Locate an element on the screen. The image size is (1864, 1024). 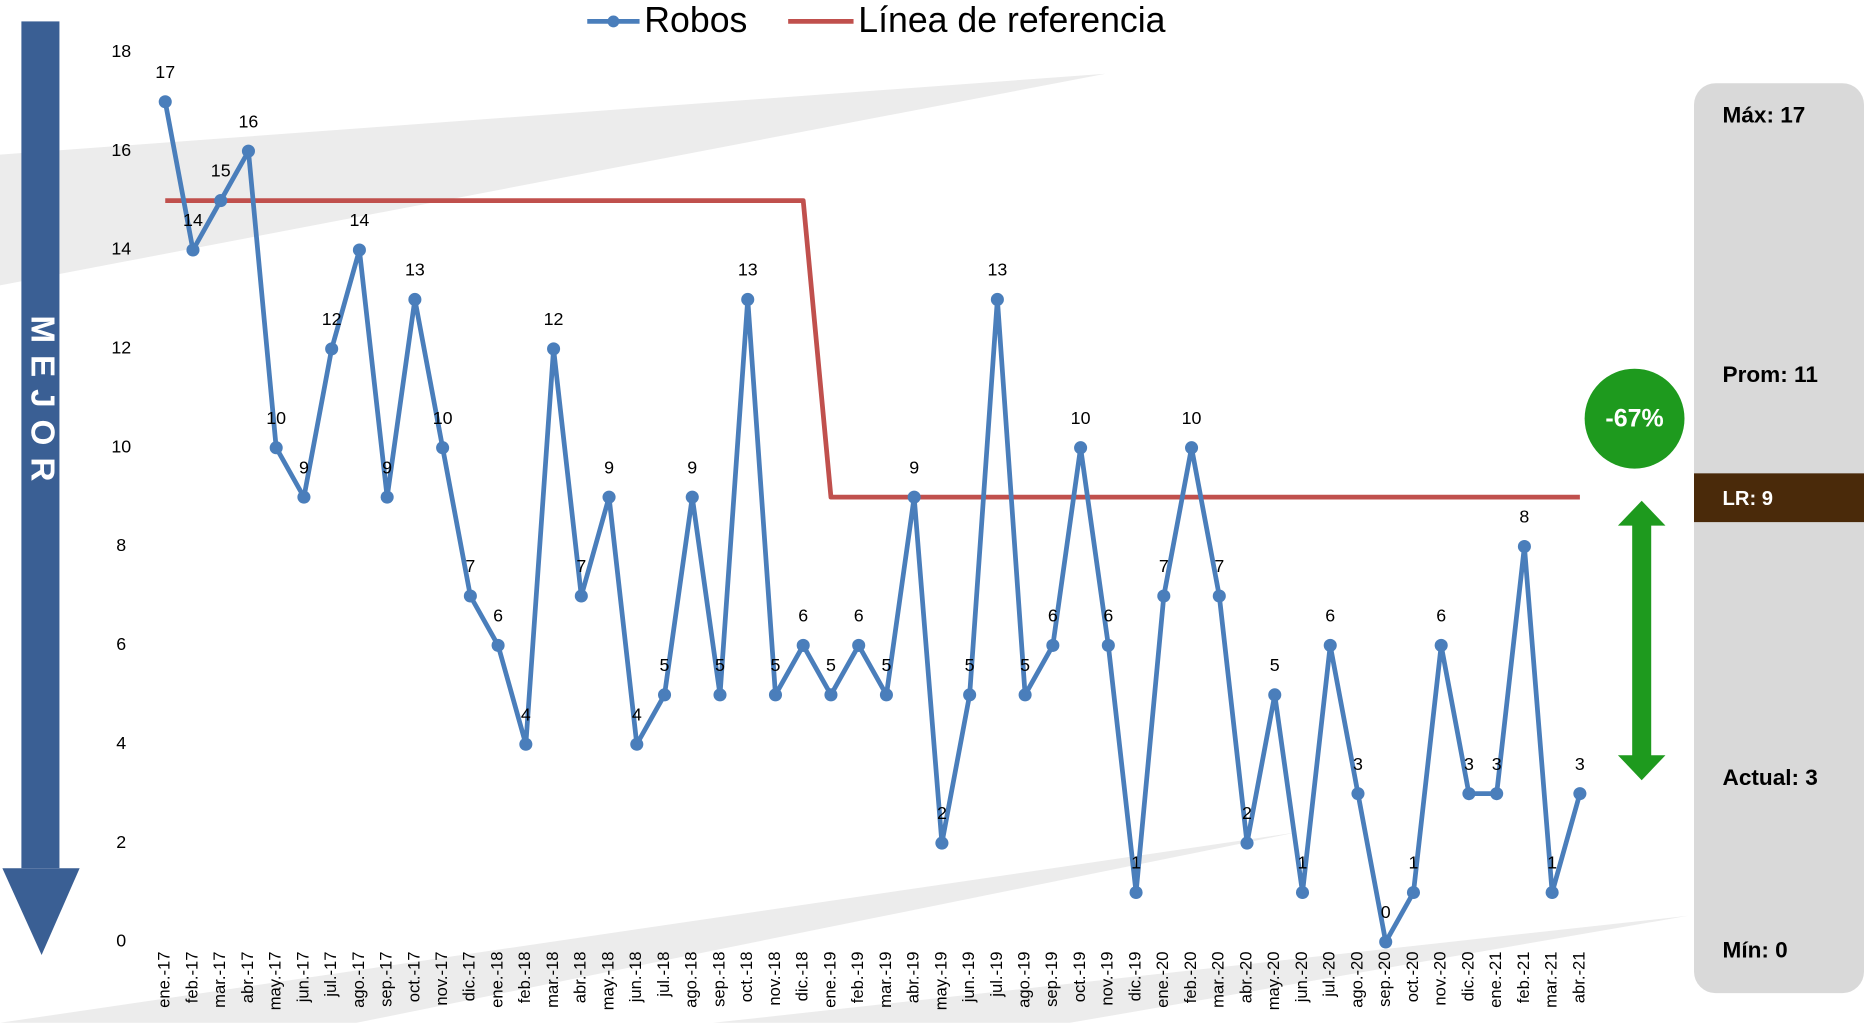
max-label: Máx: 17 is located at coordinates (1764, 115).